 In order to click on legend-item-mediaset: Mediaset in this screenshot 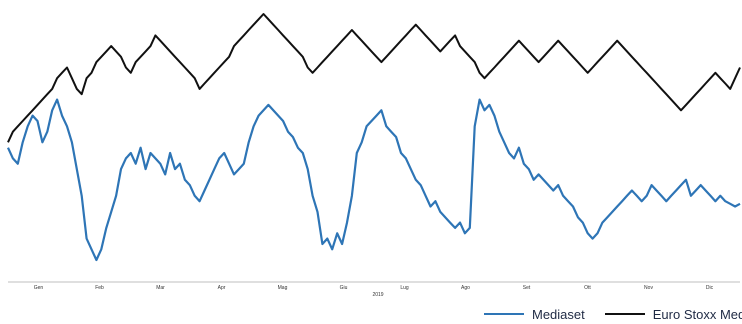, I will do `click(534, 314)`.